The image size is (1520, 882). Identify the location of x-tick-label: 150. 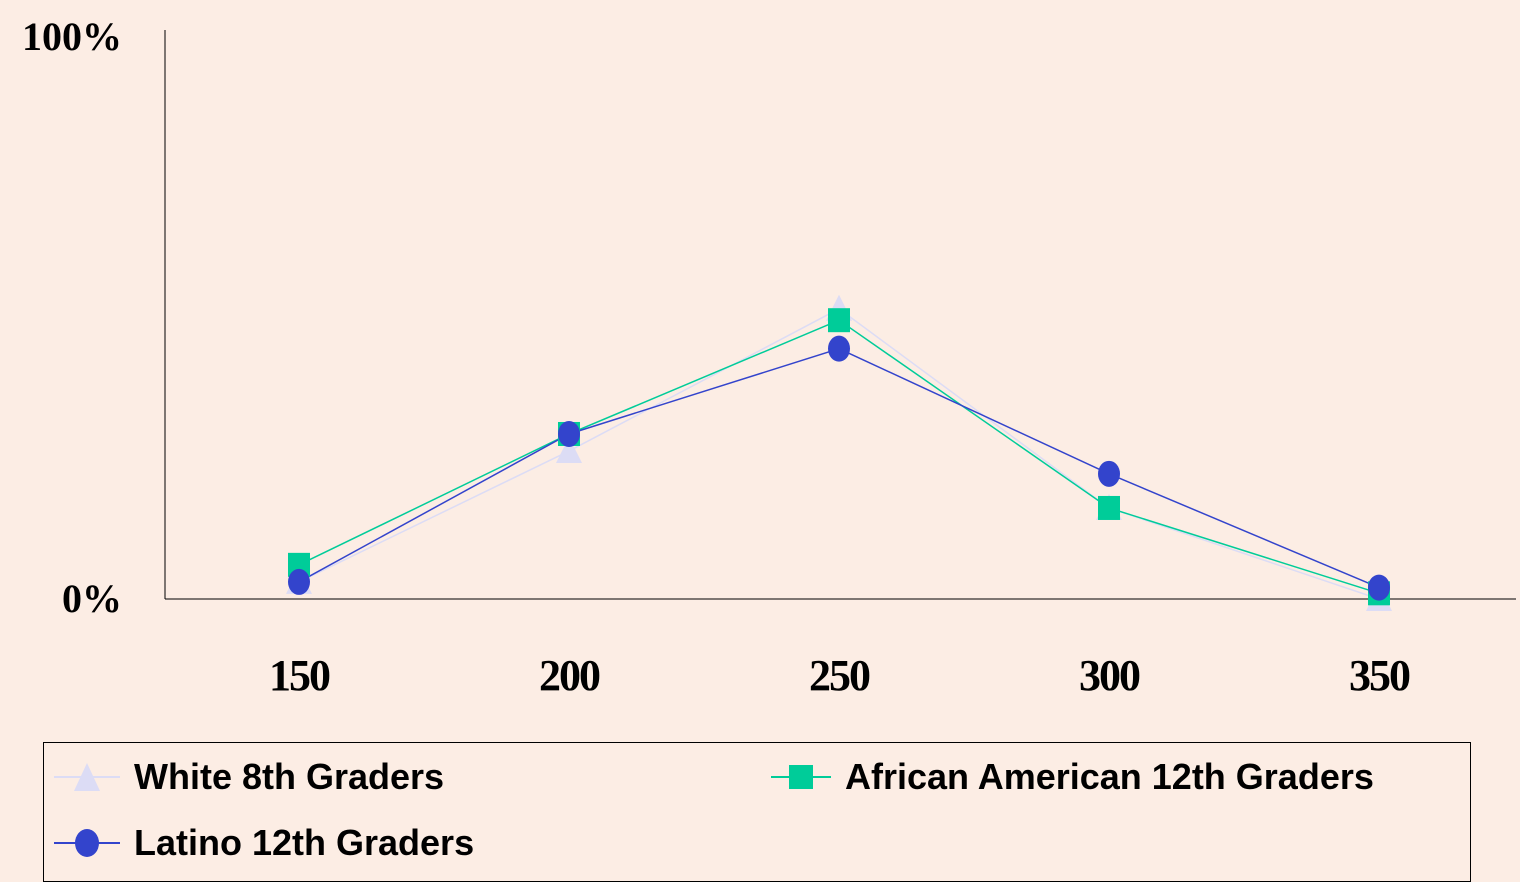
(299, 675).